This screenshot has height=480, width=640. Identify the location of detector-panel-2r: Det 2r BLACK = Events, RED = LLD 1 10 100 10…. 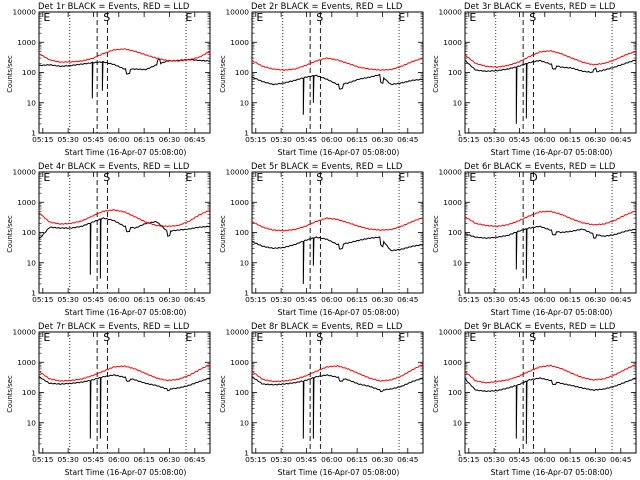
(319, 80).